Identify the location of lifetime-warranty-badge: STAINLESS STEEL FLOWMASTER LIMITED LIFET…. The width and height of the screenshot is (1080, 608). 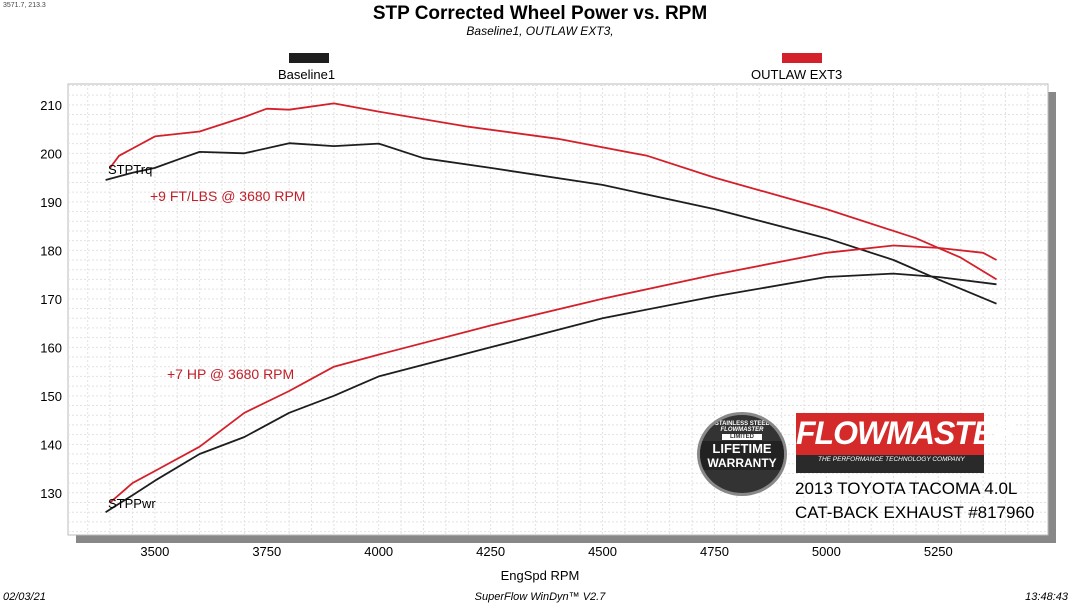
(742, 454).